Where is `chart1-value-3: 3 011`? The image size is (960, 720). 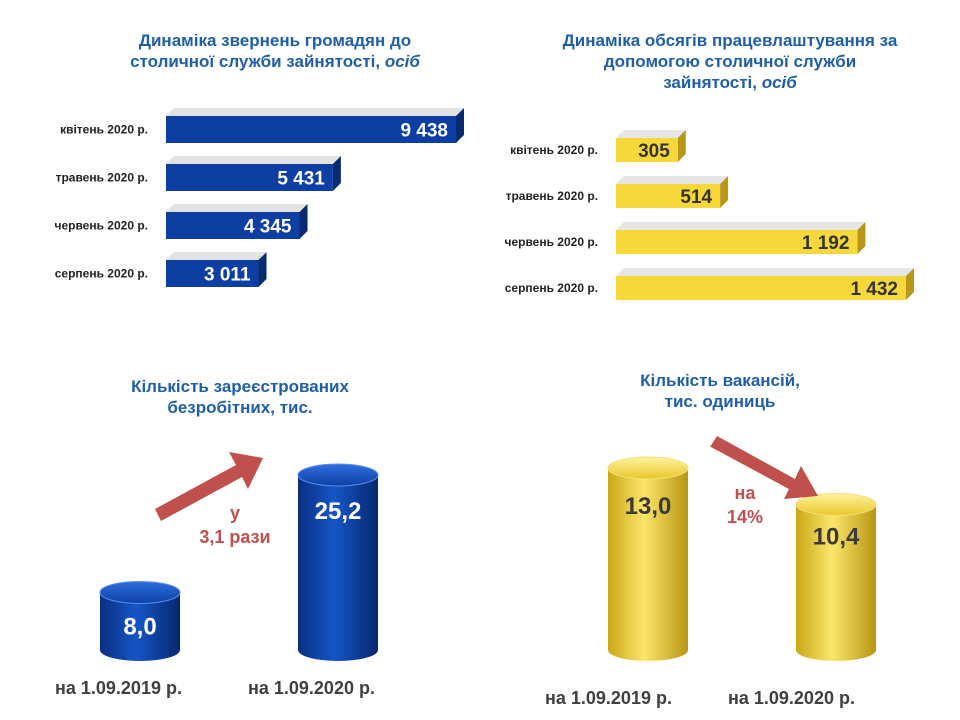 chart1-value-3: 3 011 is located at coordinates (227, 275).